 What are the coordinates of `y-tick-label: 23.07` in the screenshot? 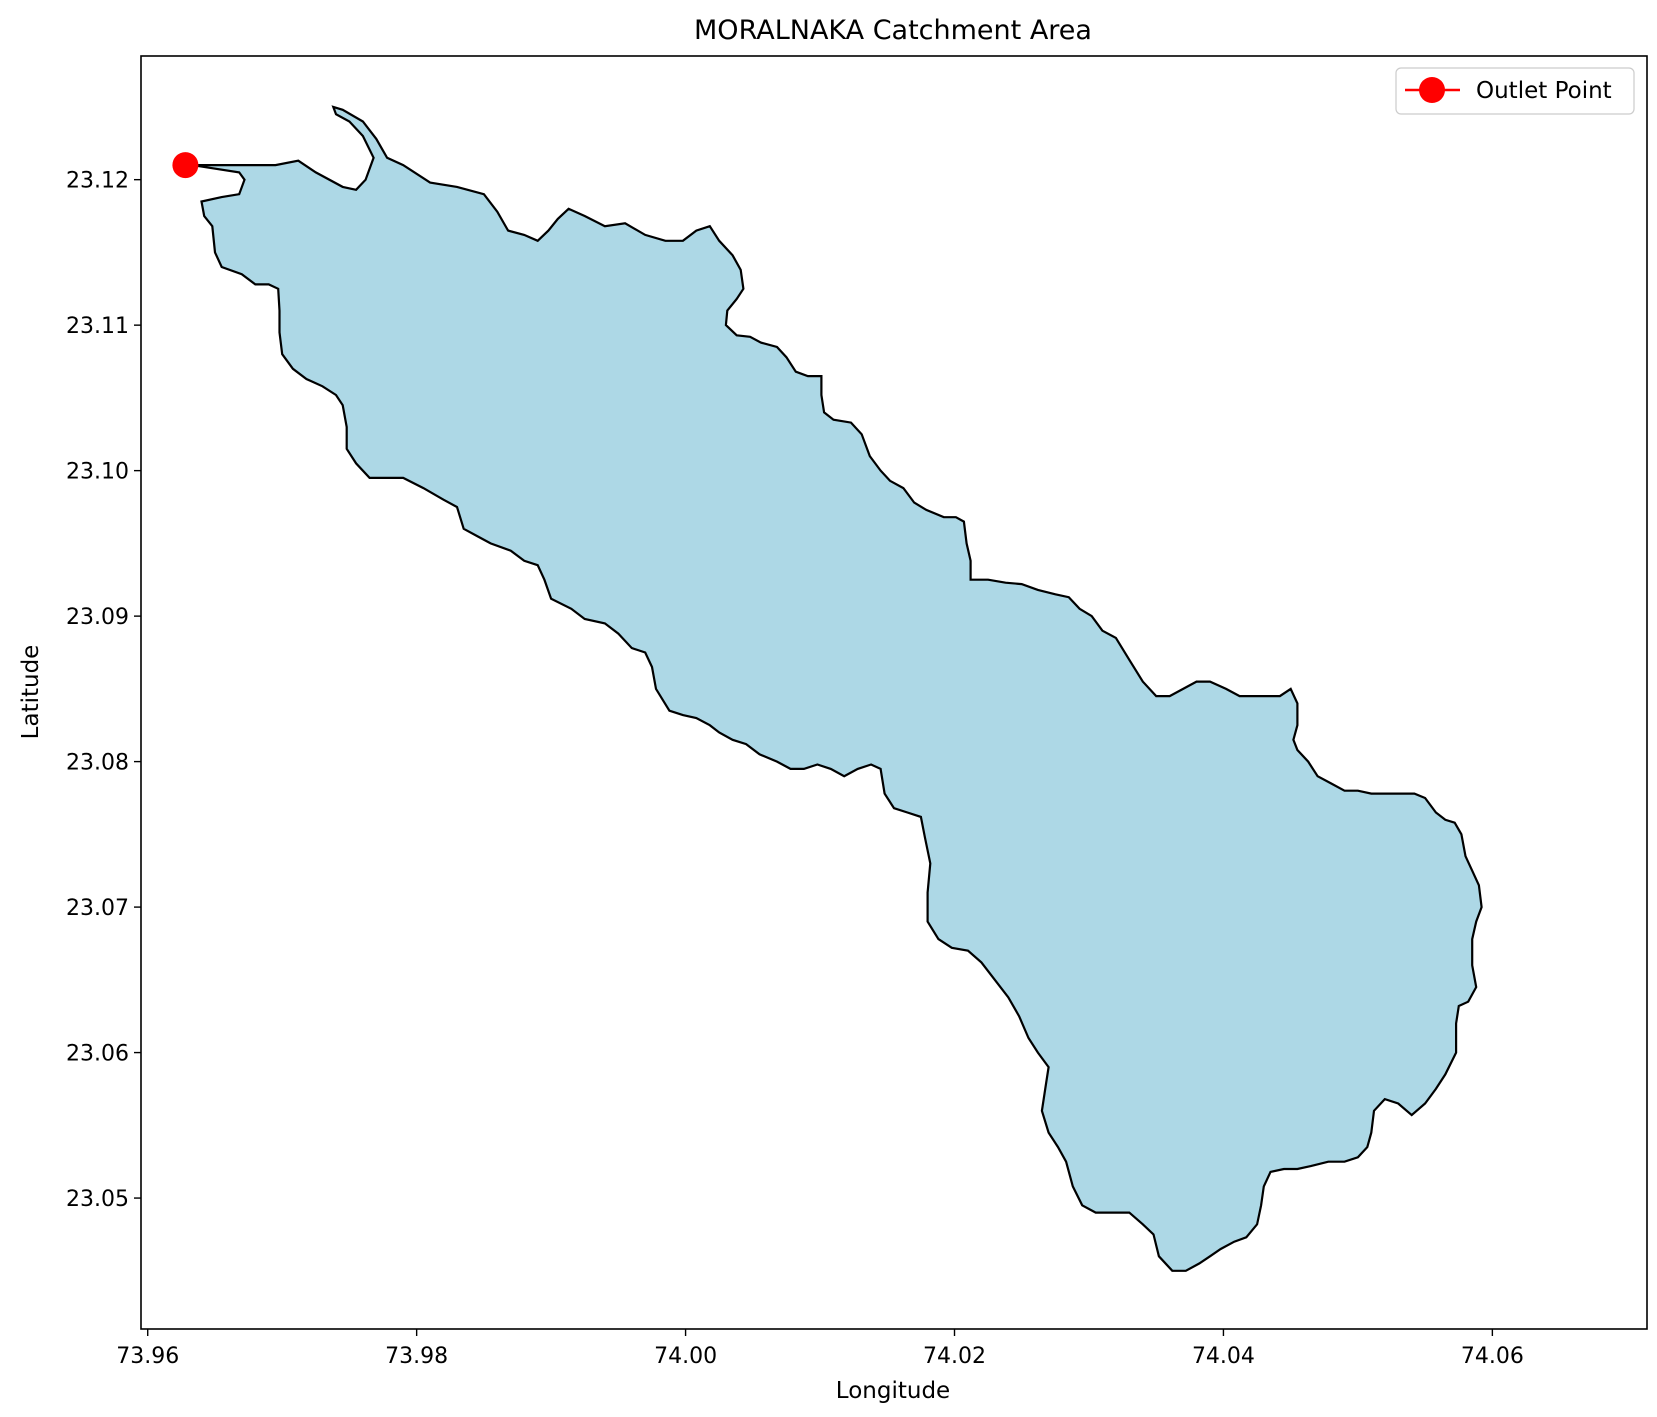 It's located at (97, 908).